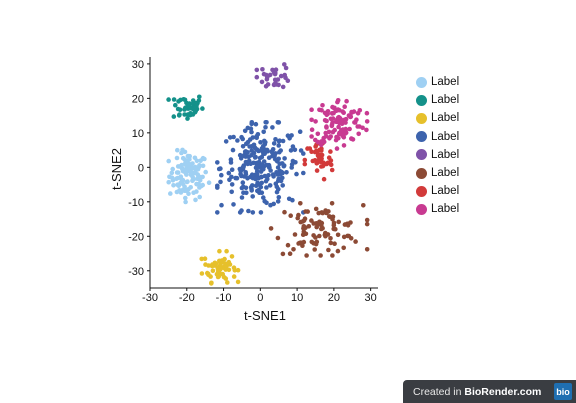  I want to click on x-tick-label: -10, so click(224, 298).